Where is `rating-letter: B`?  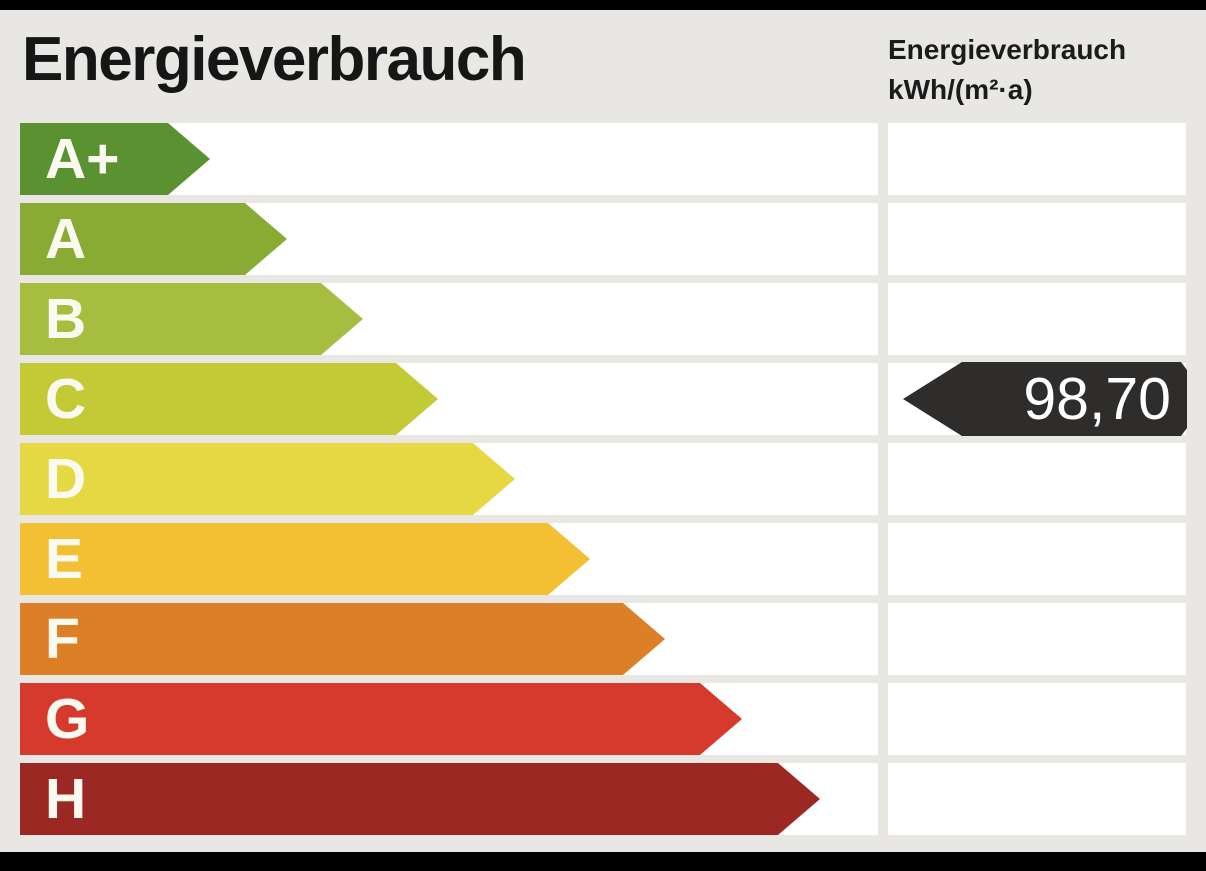
rating-letter: B is located at coordinates (66, 318).